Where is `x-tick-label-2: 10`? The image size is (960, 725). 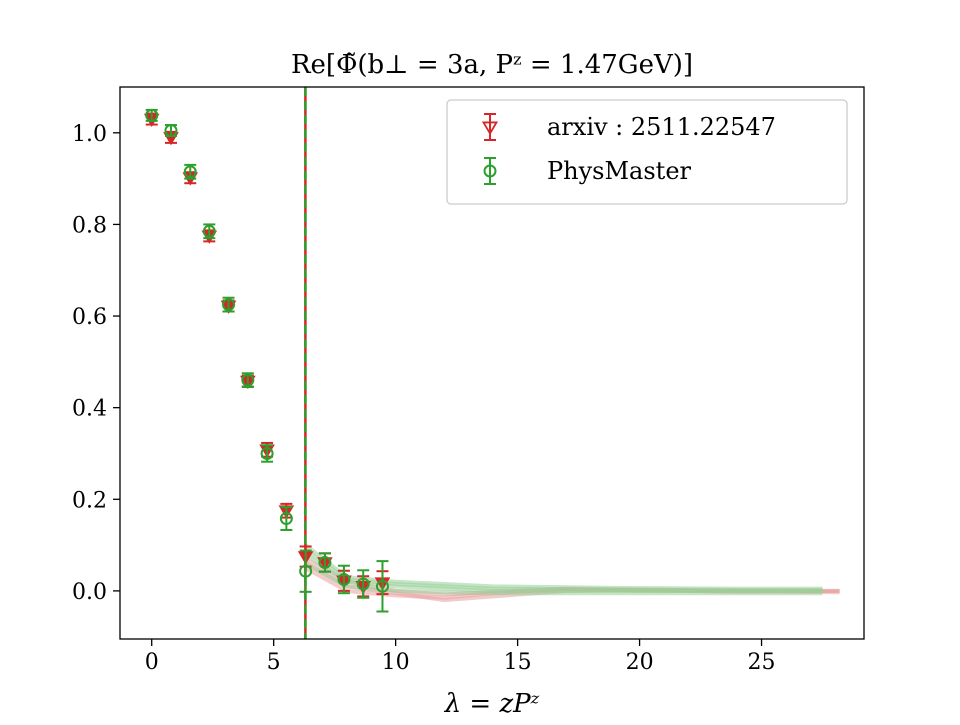
x-tick-label-2: 10 is located at coordinates (396, 662).